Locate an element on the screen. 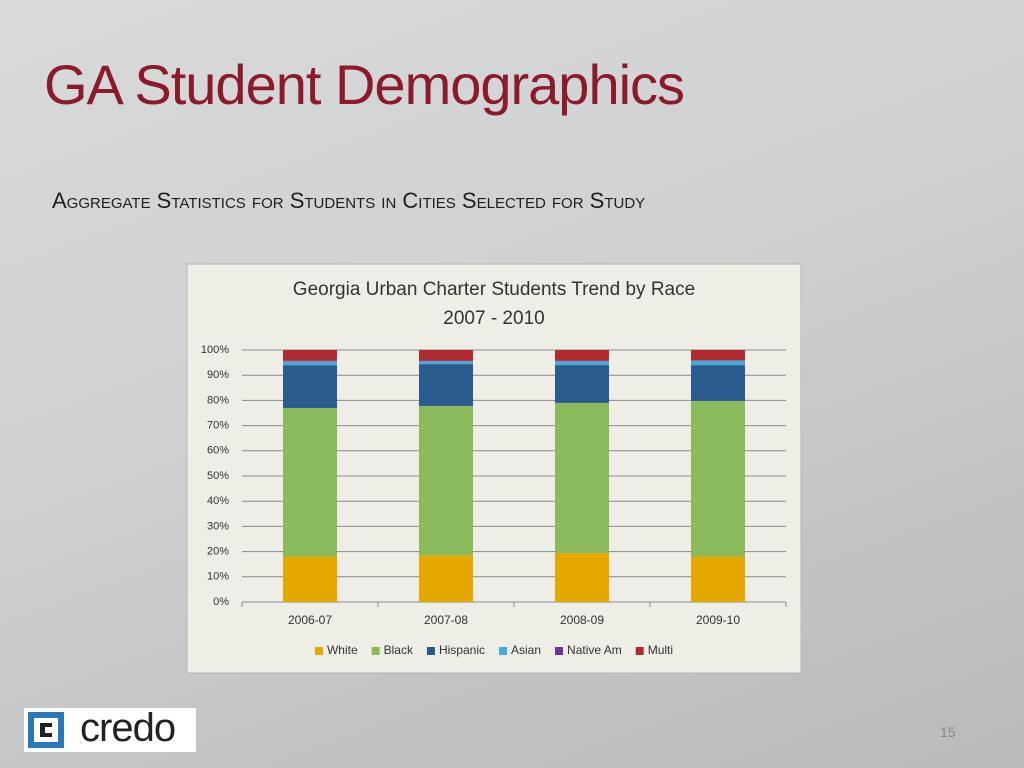 This screenshot has width=1024, height=768. legend-label: Multi is located at coordinates (660, 650).